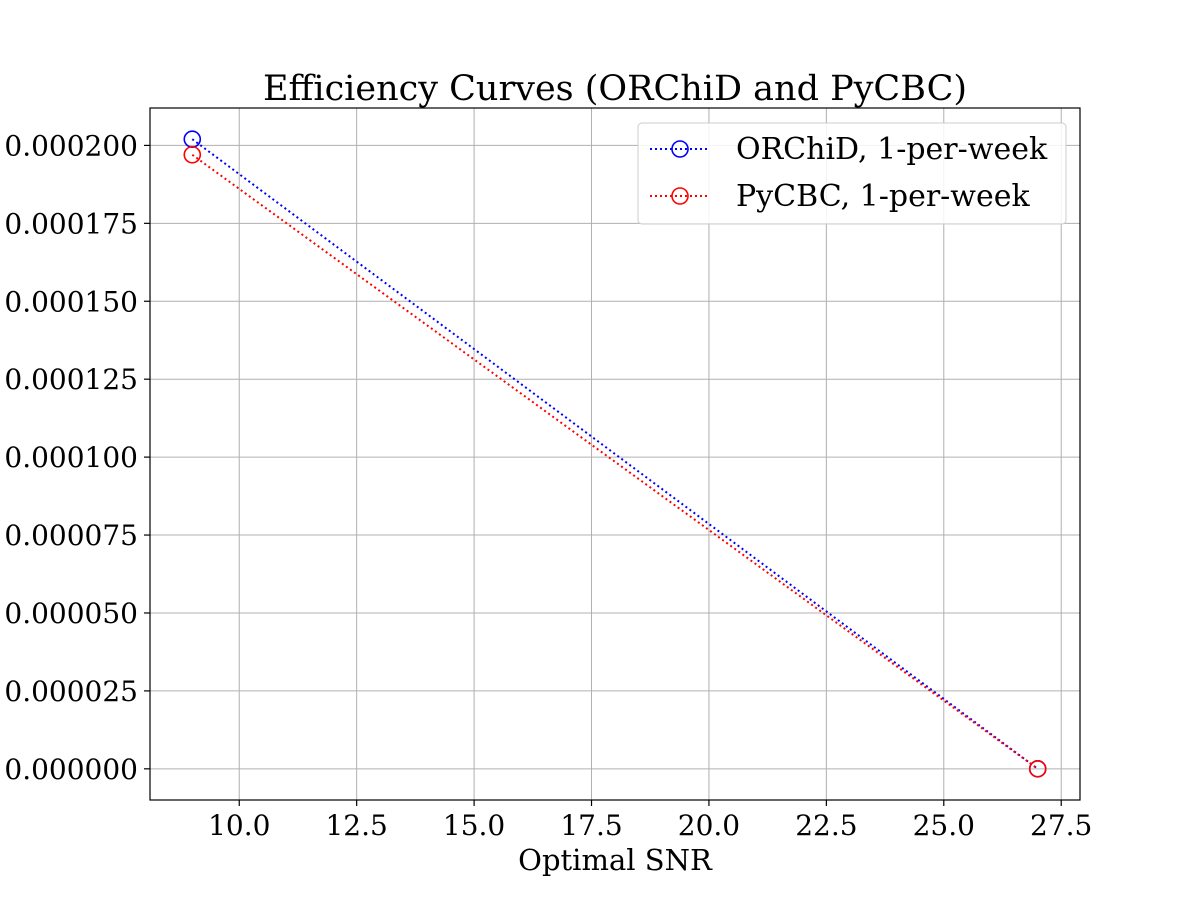 The image size is (1200, 900). What do you see at coordinates (71, 379) in the screenshot?
I see `y-tick-label: 0.000125` at bounding box center [71, 379].